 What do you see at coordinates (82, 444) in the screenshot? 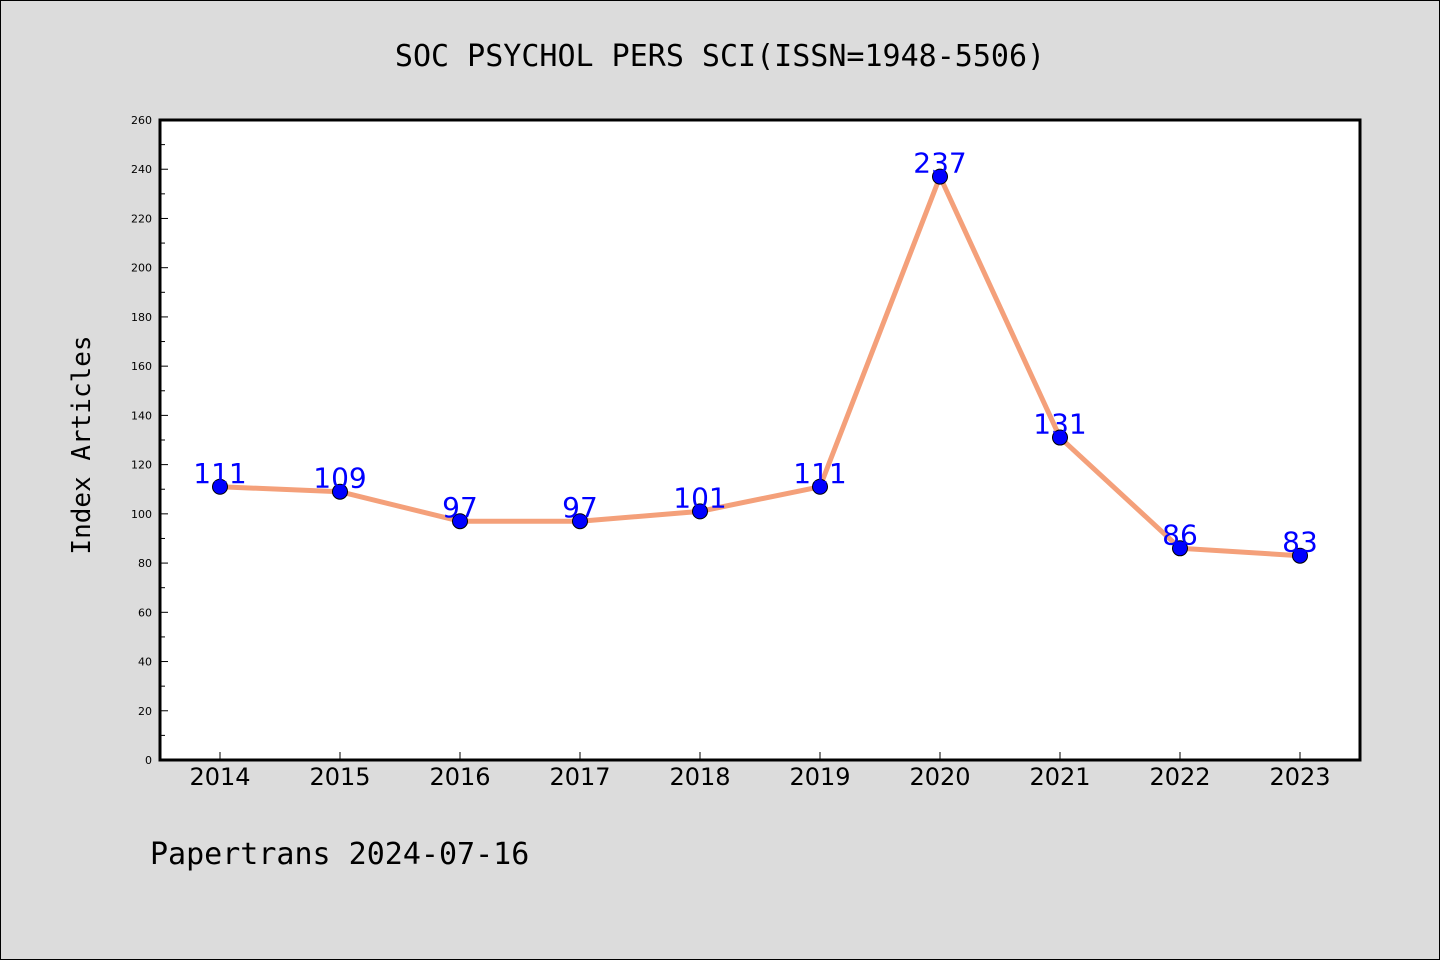
I see `y-axis-label: Index Articles` at bounding box center [82, 444].